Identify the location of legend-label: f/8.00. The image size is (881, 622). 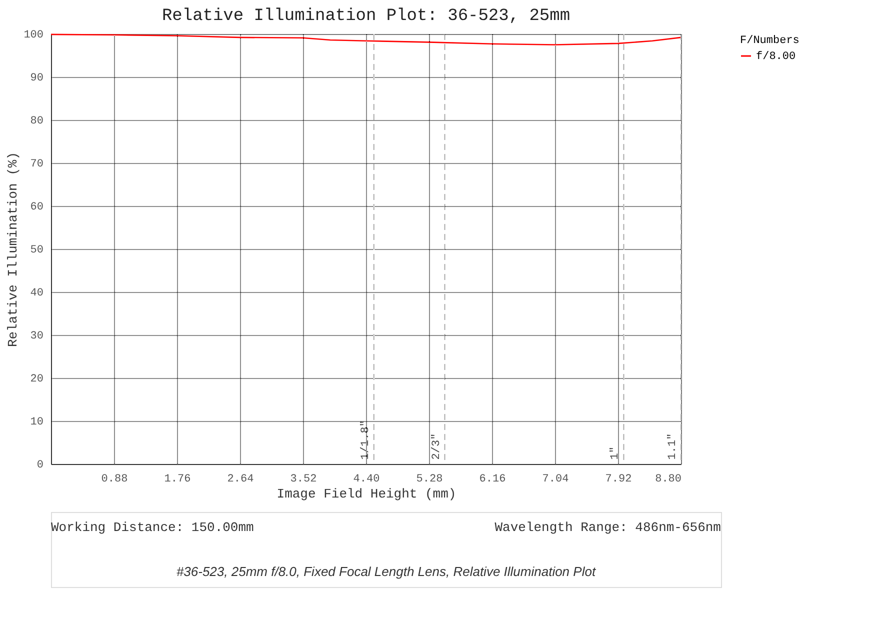
(776, 57).